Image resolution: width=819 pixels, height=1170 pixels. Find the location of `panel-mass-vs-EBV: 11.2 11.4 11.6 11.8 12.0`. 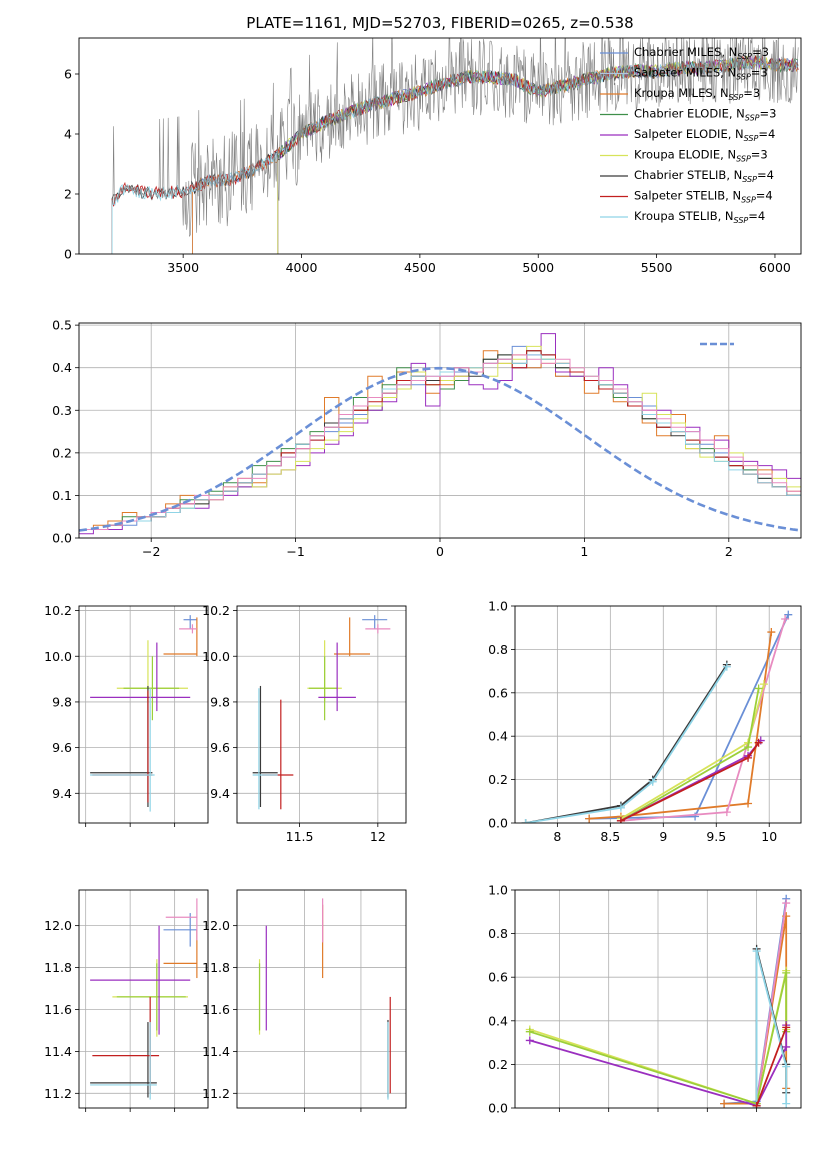

panel-mass-vs-EBV: 11.2 11.4 11.6 11.8 12.0 is located at coordinates (304, 1000).